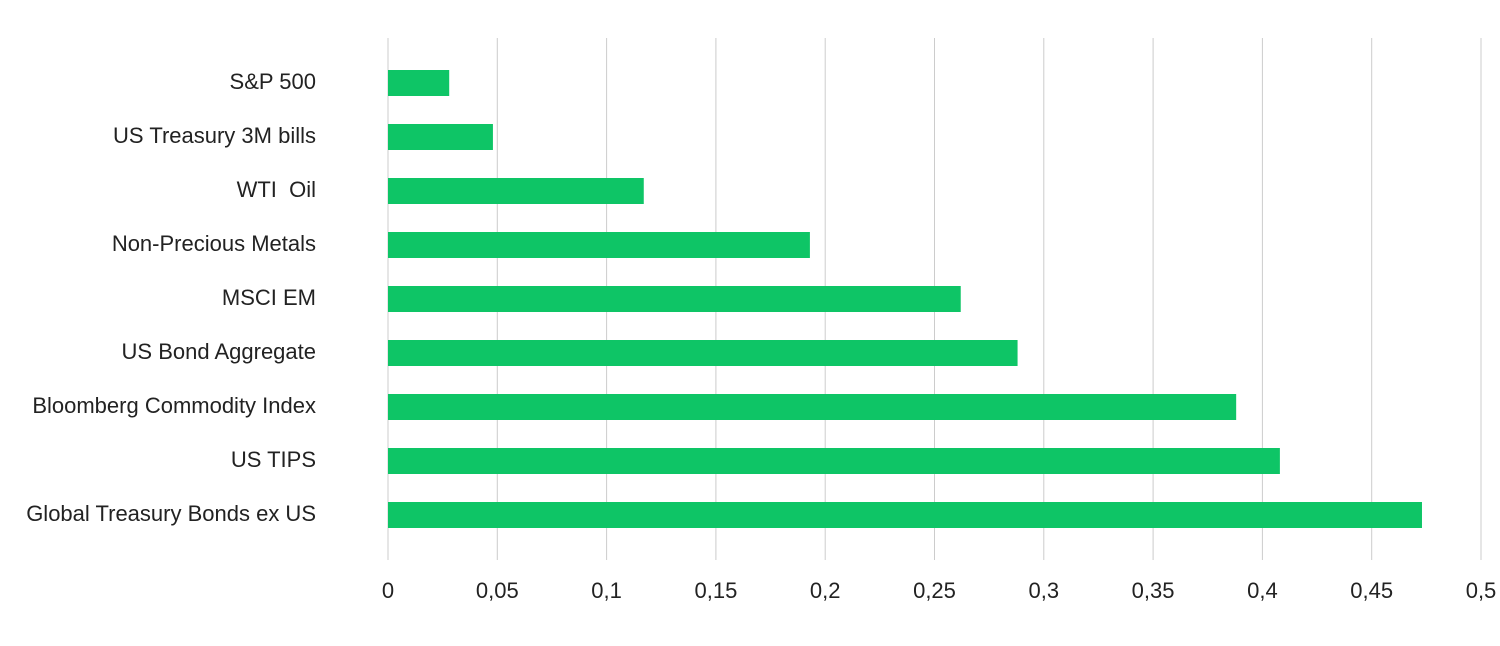  What do you see at coordinates (273, 459) in the screenshot?
I see `y-tick-label: US TIPS` at bounding box center [273, 459].